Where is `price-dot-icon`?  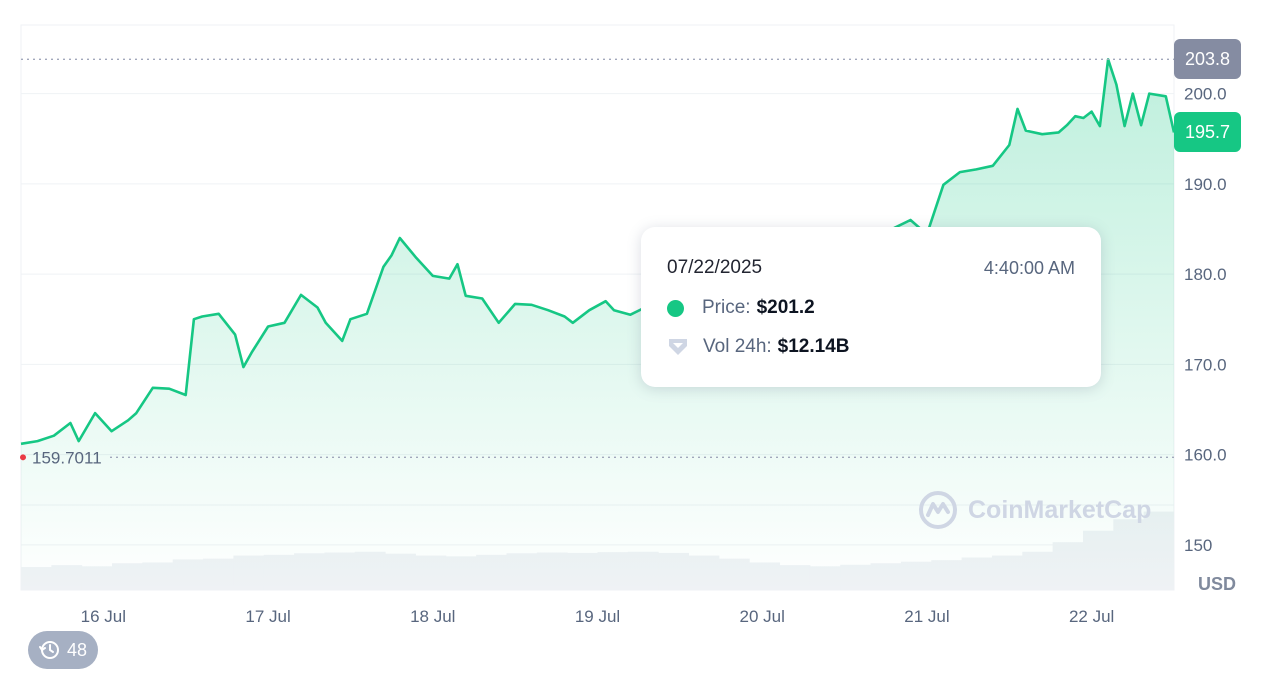 price-dot-icon is located at coordinates (675, 308).